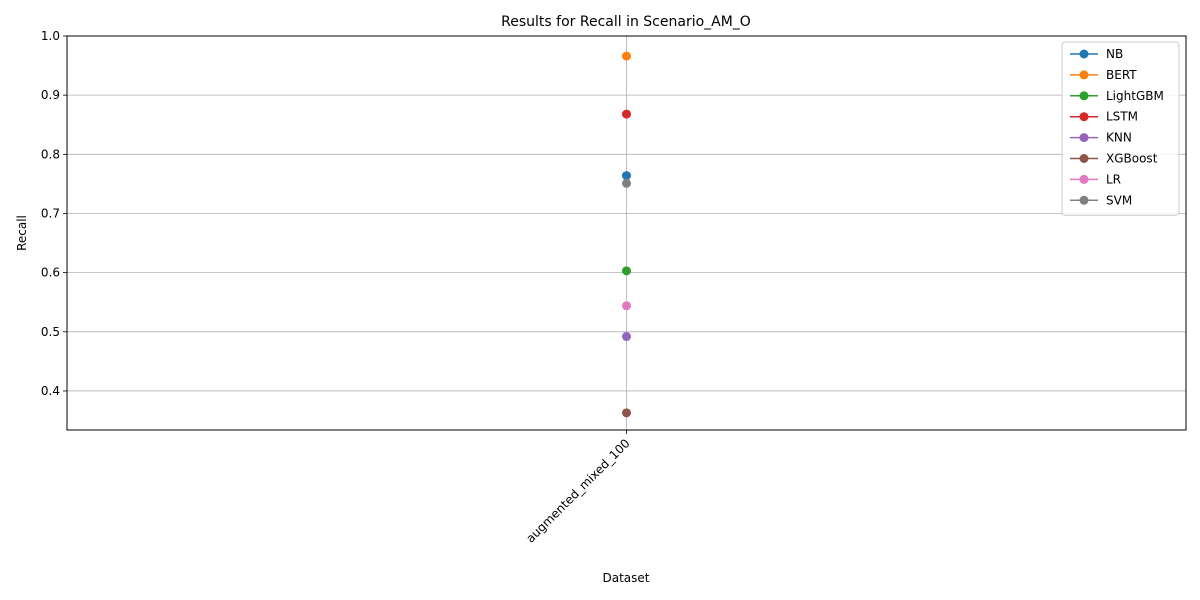 Image resolution: width=1200 pixels, height=600 pixels. I want to click on x-tick-label: augmented_mixed_100, so click(577, 490).